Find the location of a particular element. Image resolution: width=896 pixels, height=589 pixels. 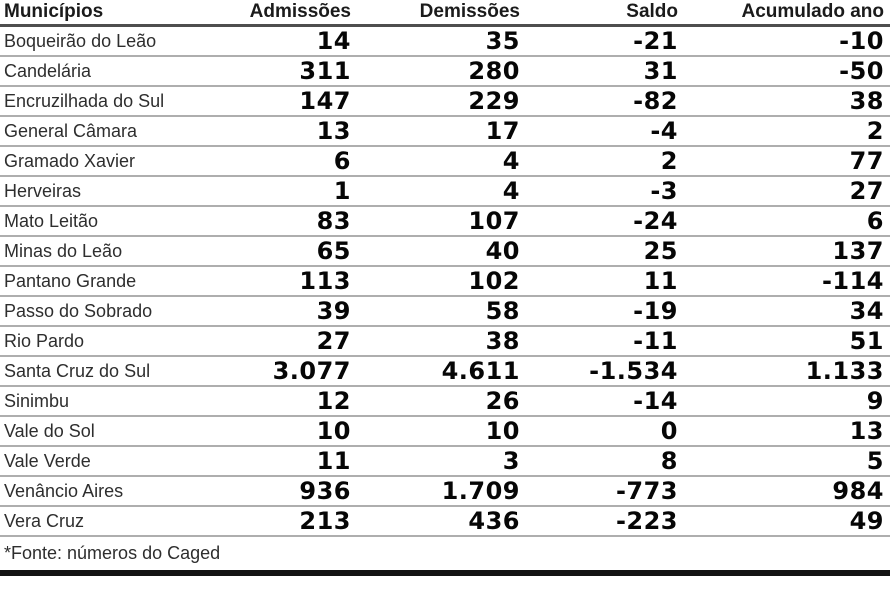

year-accumulated-cell: 51 is located at coordinates (784, 341).